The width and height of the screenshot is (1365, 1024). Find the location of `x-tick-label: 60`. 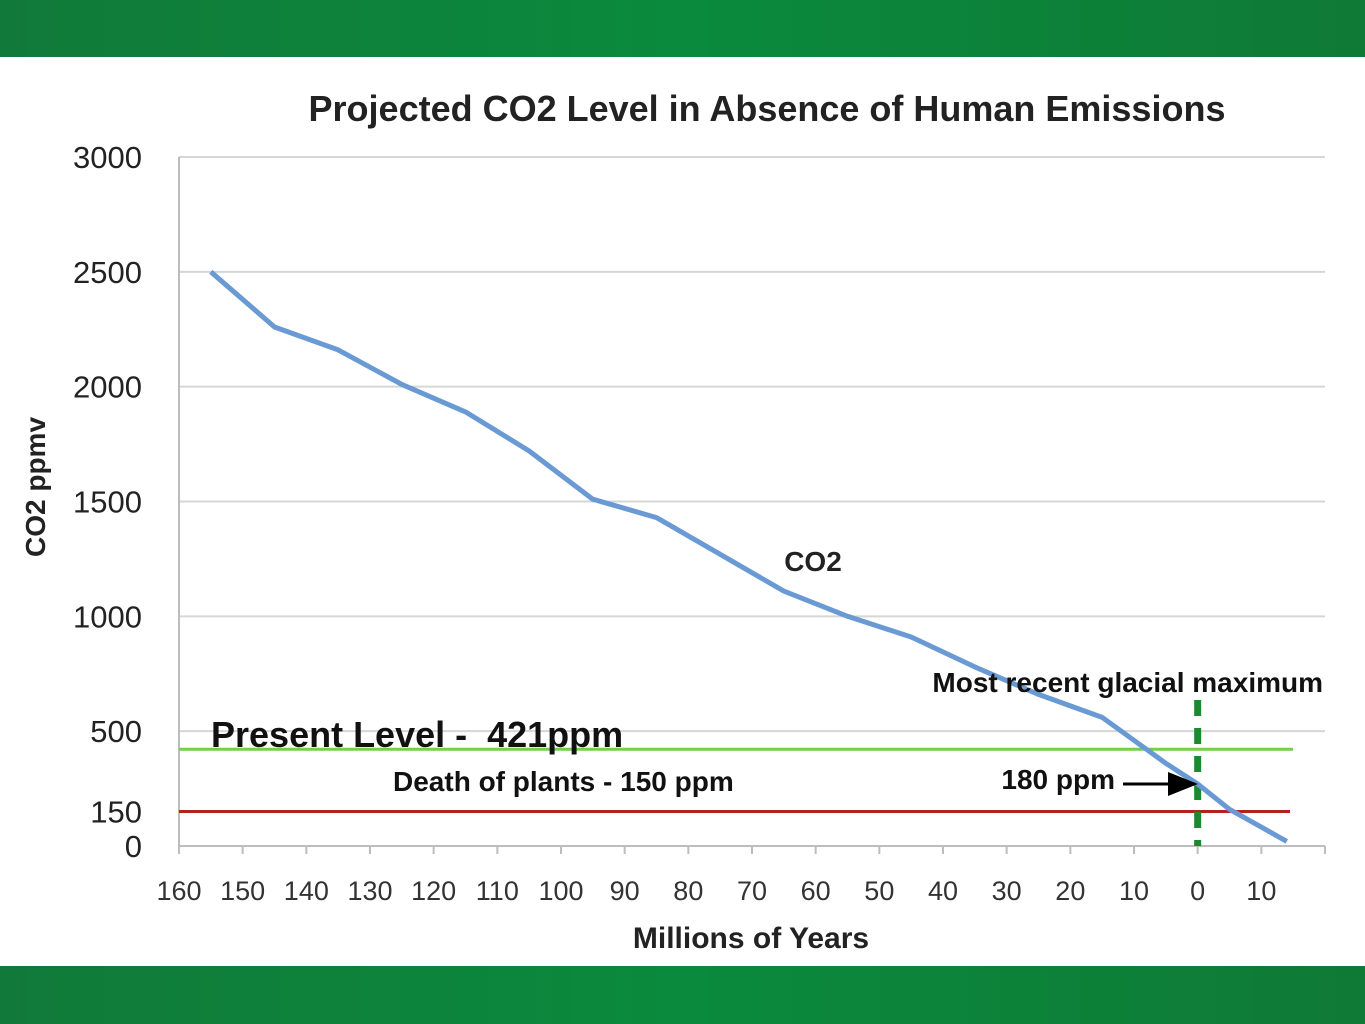

x-tick-label: 60 is located at coordinates (816, 891).